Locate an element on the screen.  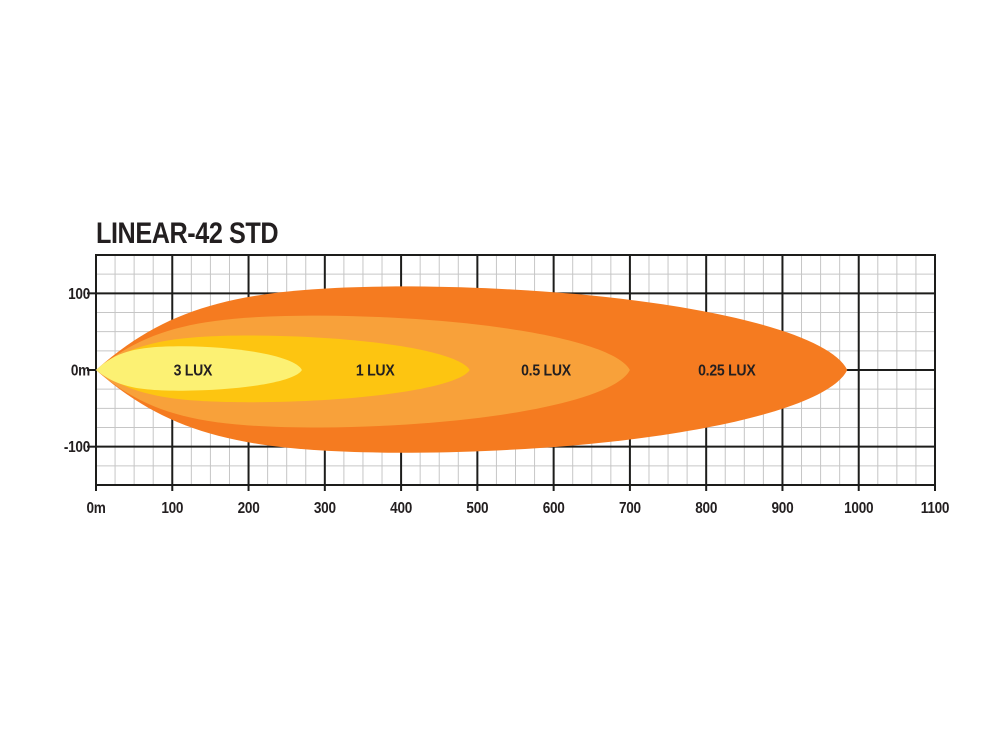
y-tick-label: 0m is located at coordinates (80, 371).